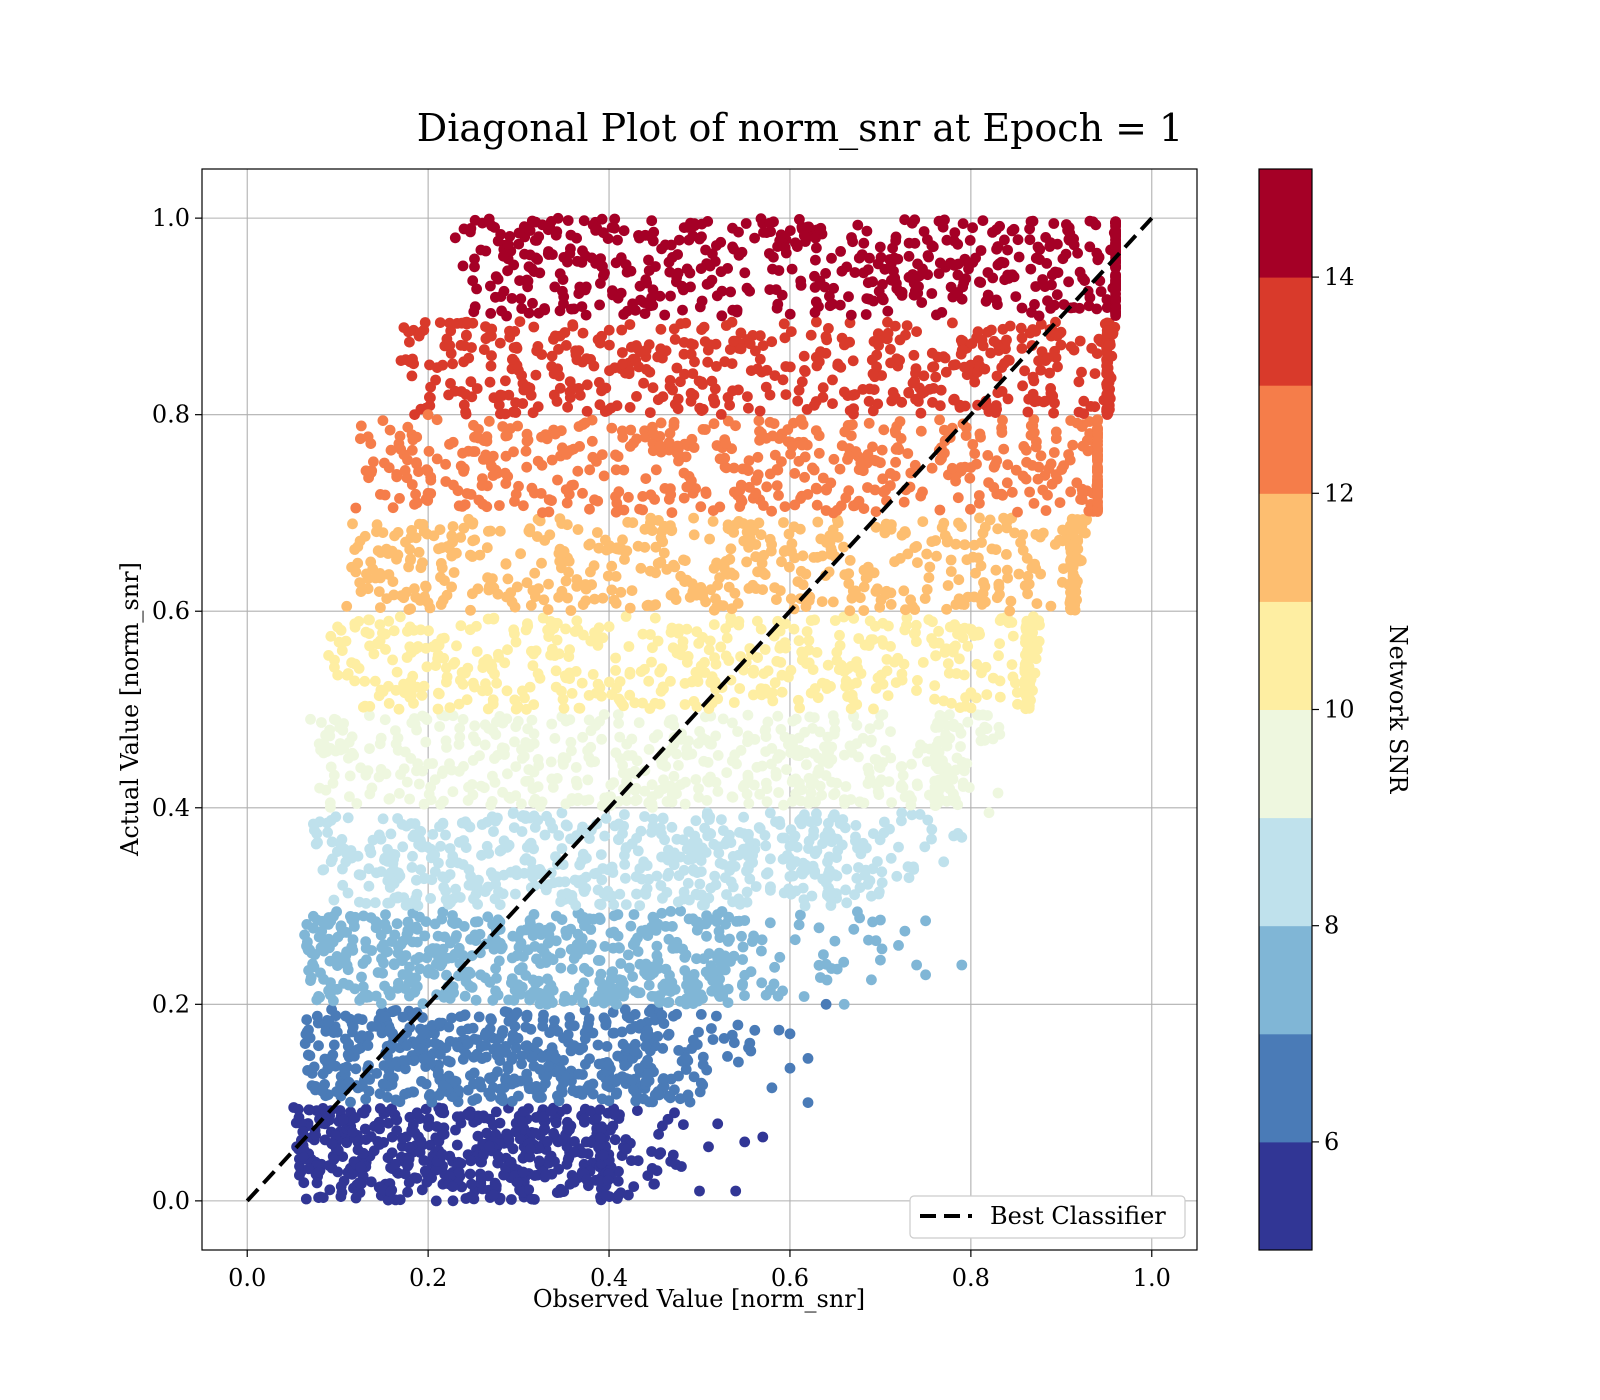 This screenshot has height=1400, width=1600. I want to click on chart-title: Diagonal Plot of norm_snr at Epoch = 1, so click(800, 128).